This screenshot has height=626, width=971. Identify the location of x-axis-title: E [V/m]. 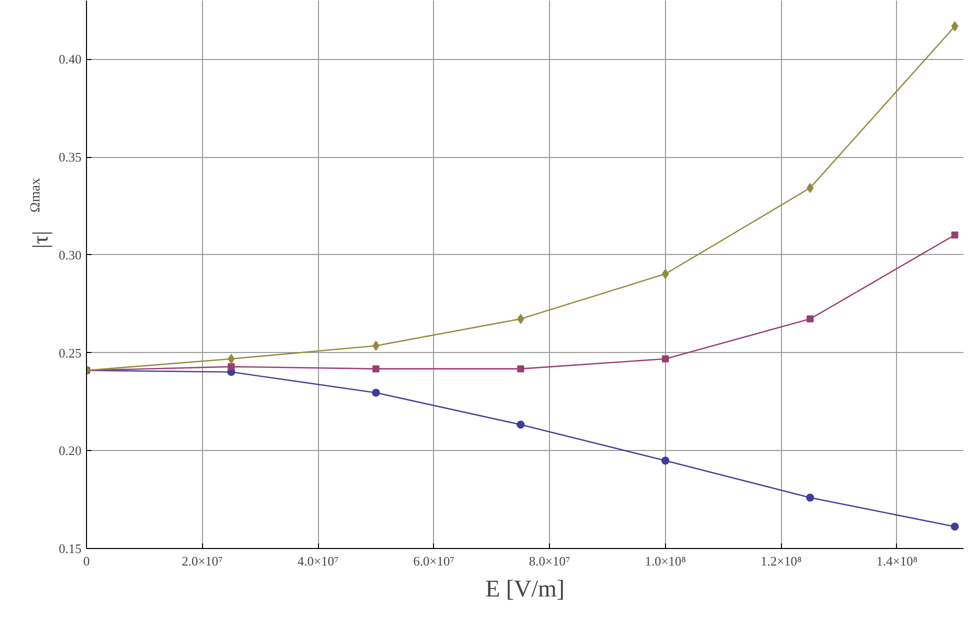
(525, 589).